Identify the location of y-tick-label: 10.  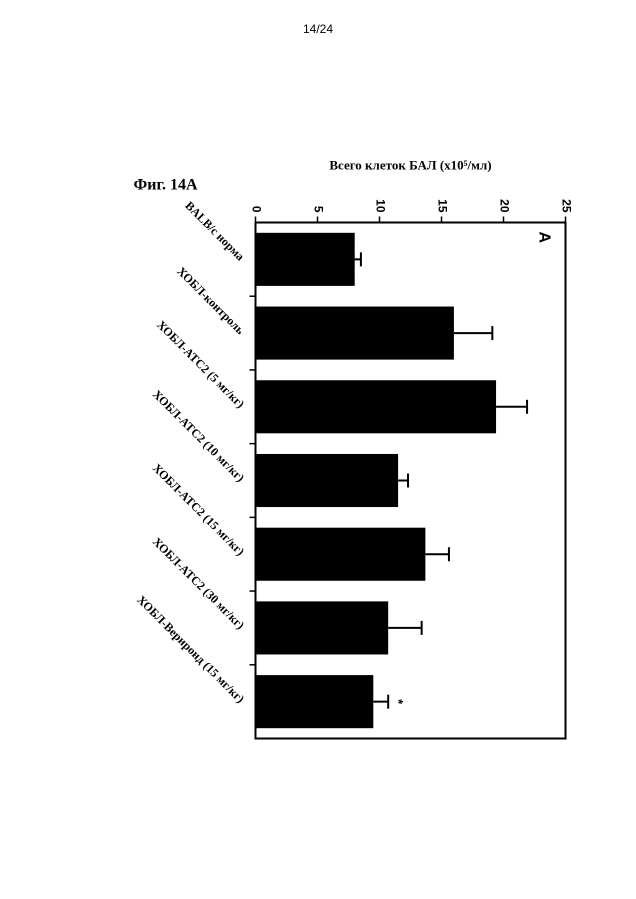
(380, 206).